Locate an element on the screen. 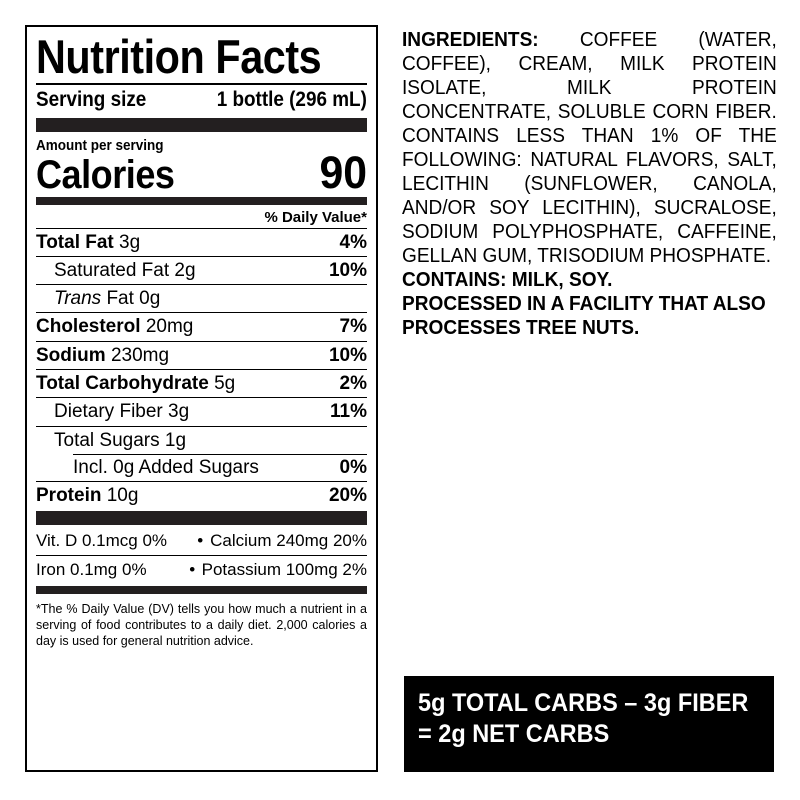  table-row: Vit. D 0.1mcg 0% • Calcium 240mg 20% is located at coordinates (201, 541).